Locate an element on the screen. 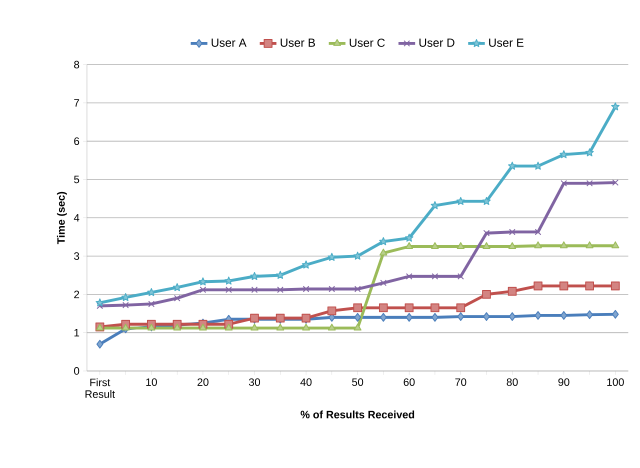 This screenshot has width=640, height=468. x-tick-label: 80 is located at coordinates (512, 382).